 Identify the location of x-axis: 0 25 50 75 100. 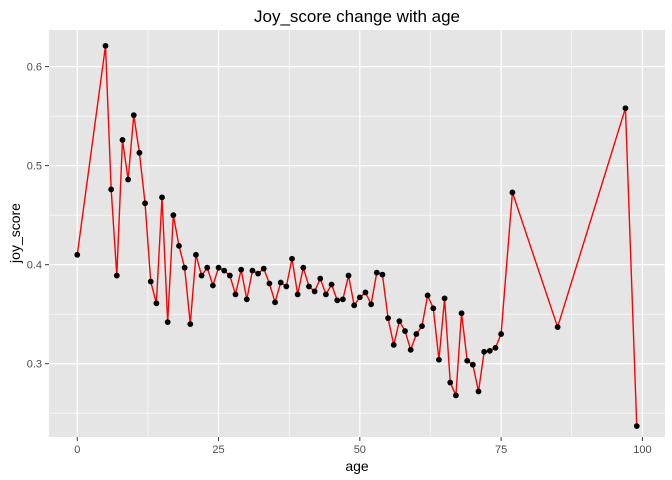
(363, 446).